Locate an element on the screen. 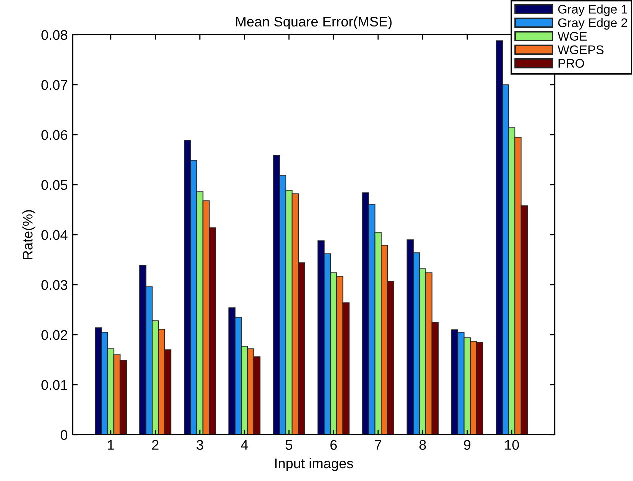  y-tick-label: 0.07 is located at coordinates (55, 85).